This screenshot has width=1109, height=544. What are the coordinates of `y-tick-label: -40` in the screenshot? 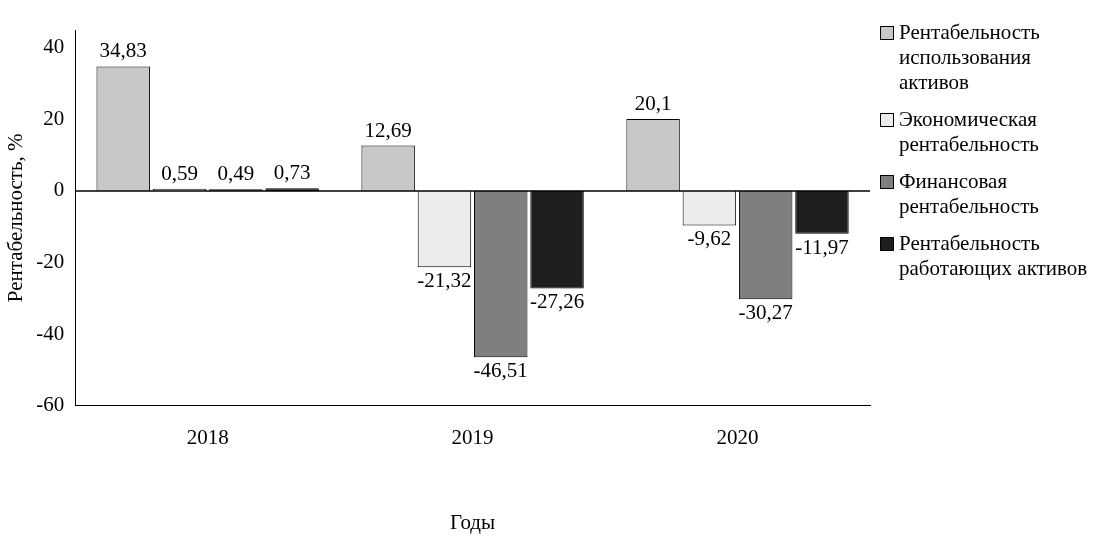 It's located at (50, 332).